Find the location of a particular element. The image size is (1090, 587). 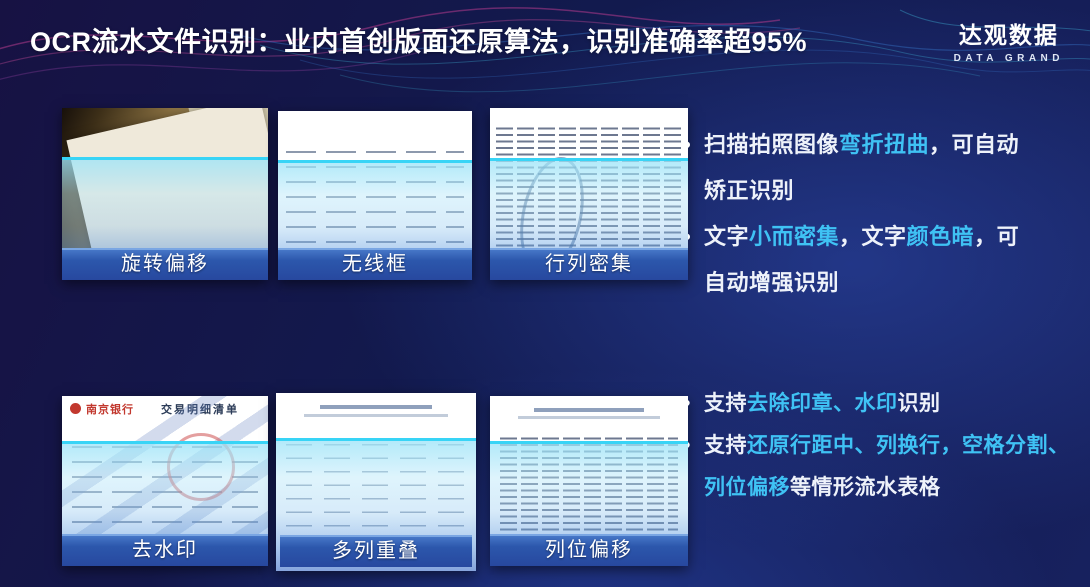

sample-caption: 行列密集 is located at coordinates (589, 264).